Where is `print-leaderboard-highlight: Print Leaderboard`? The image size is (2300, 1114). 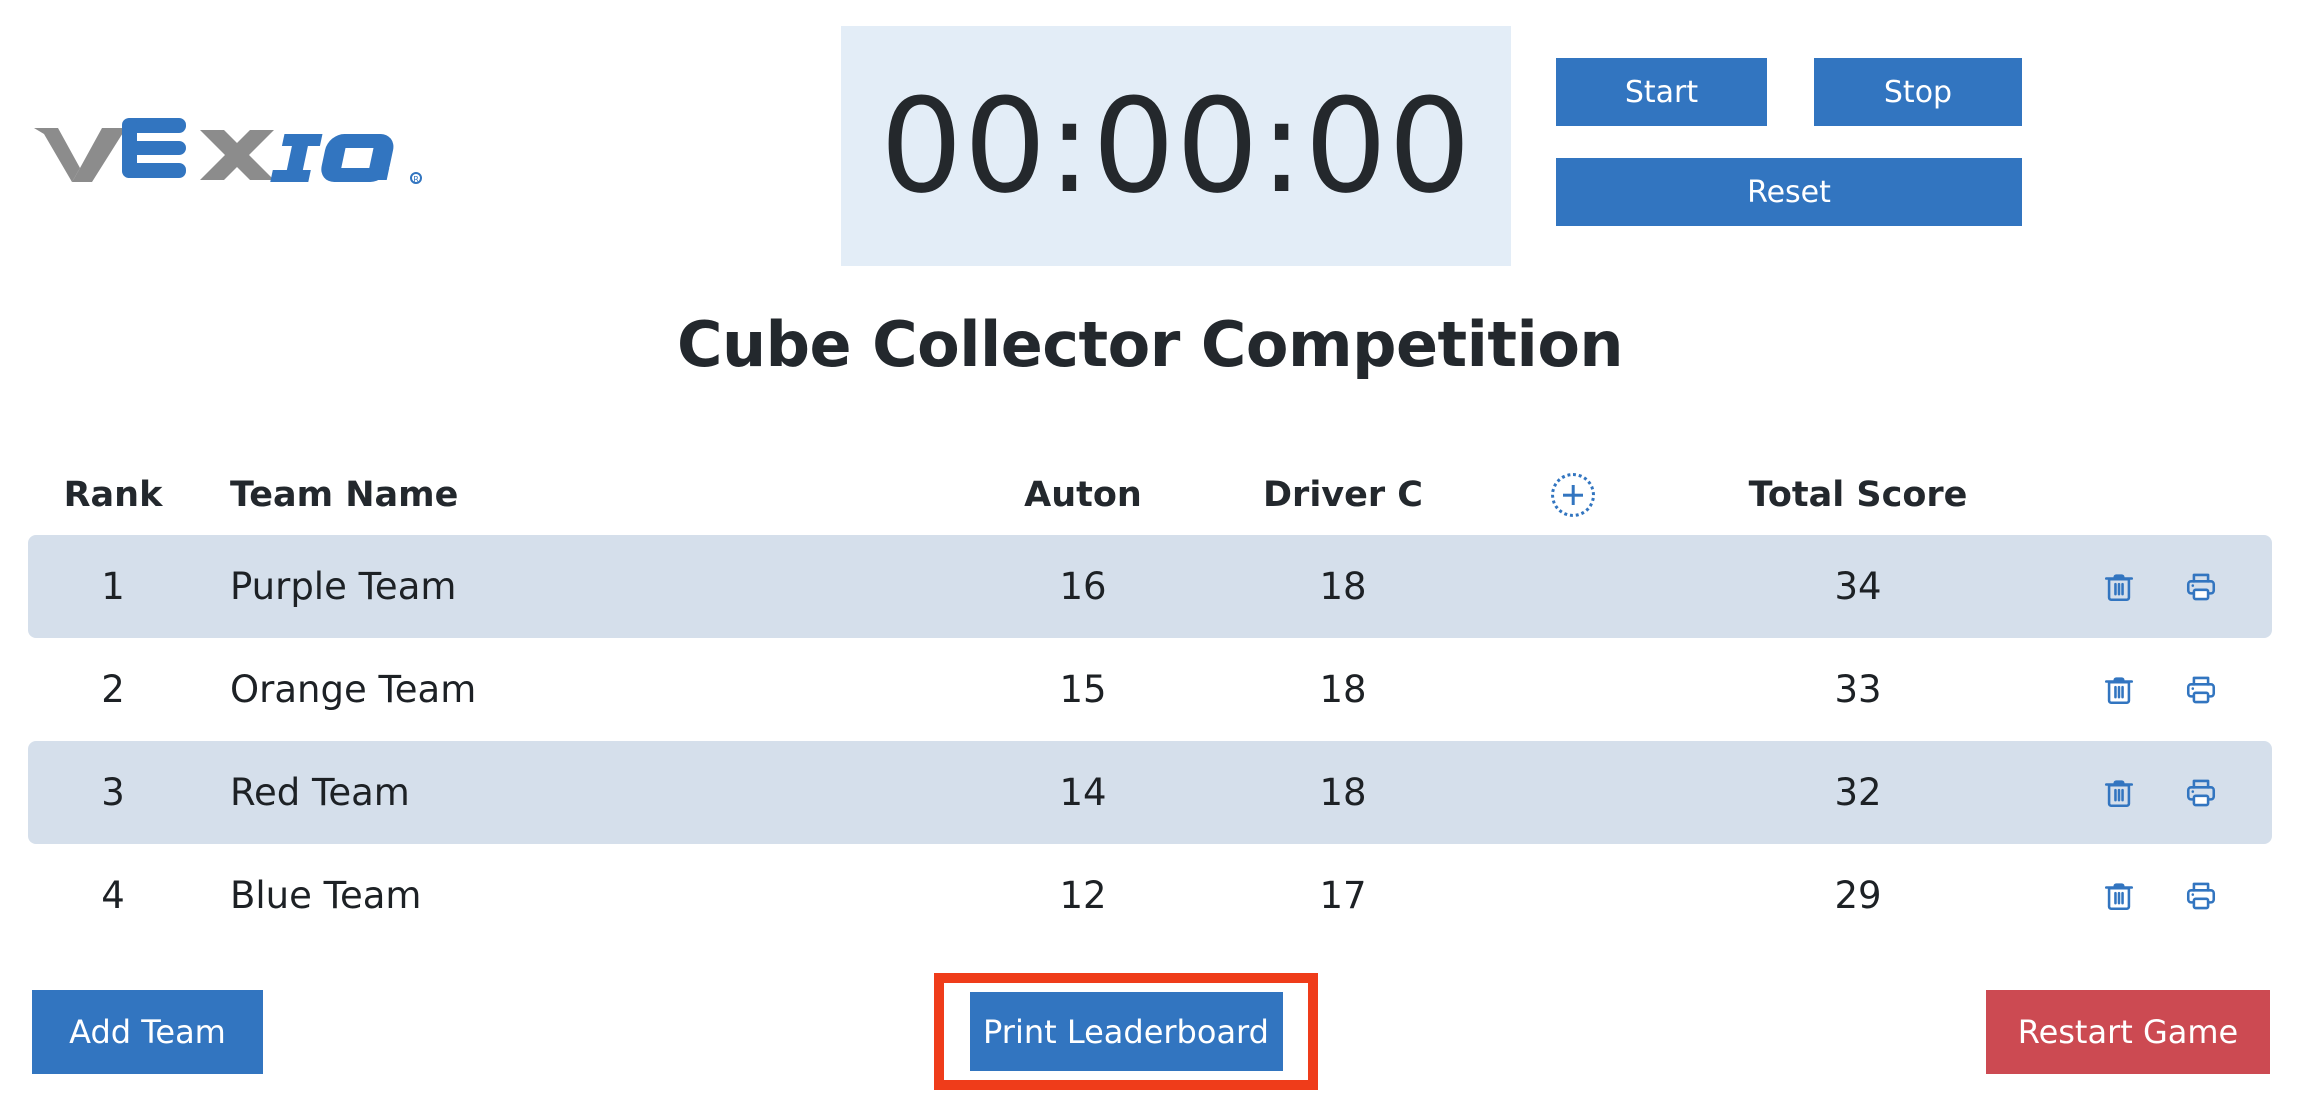
print-leaderboard-highlight: Print Leaderboard is located at coordinates (1126, 1031).